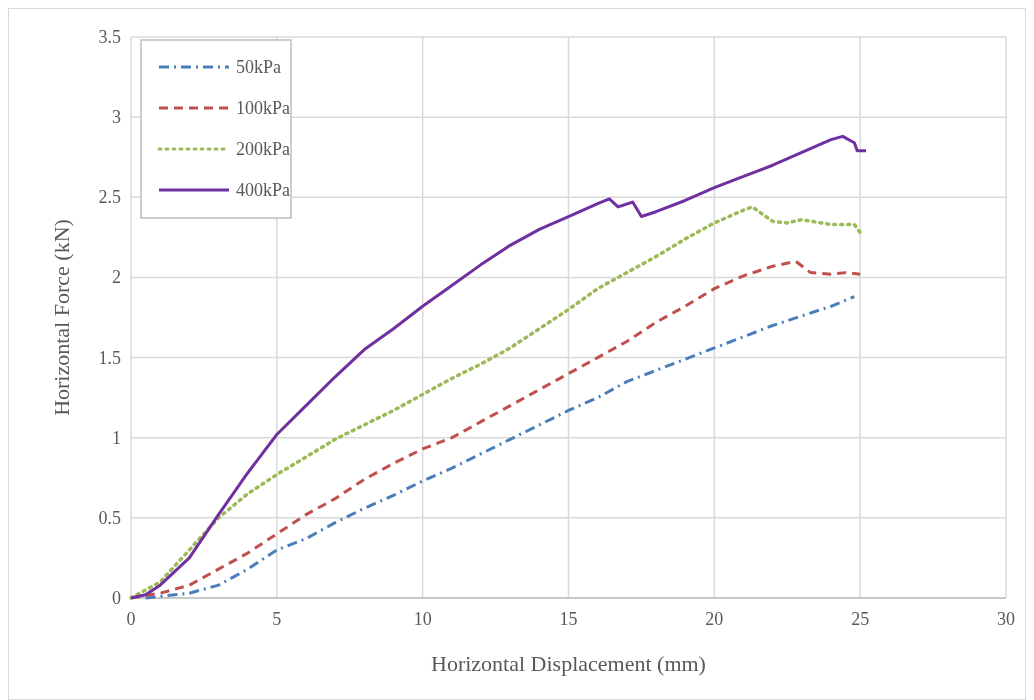 The height and width of the screenshot is (700, 1034). I want to click on y-tick-label: 2, so click(116, 277).